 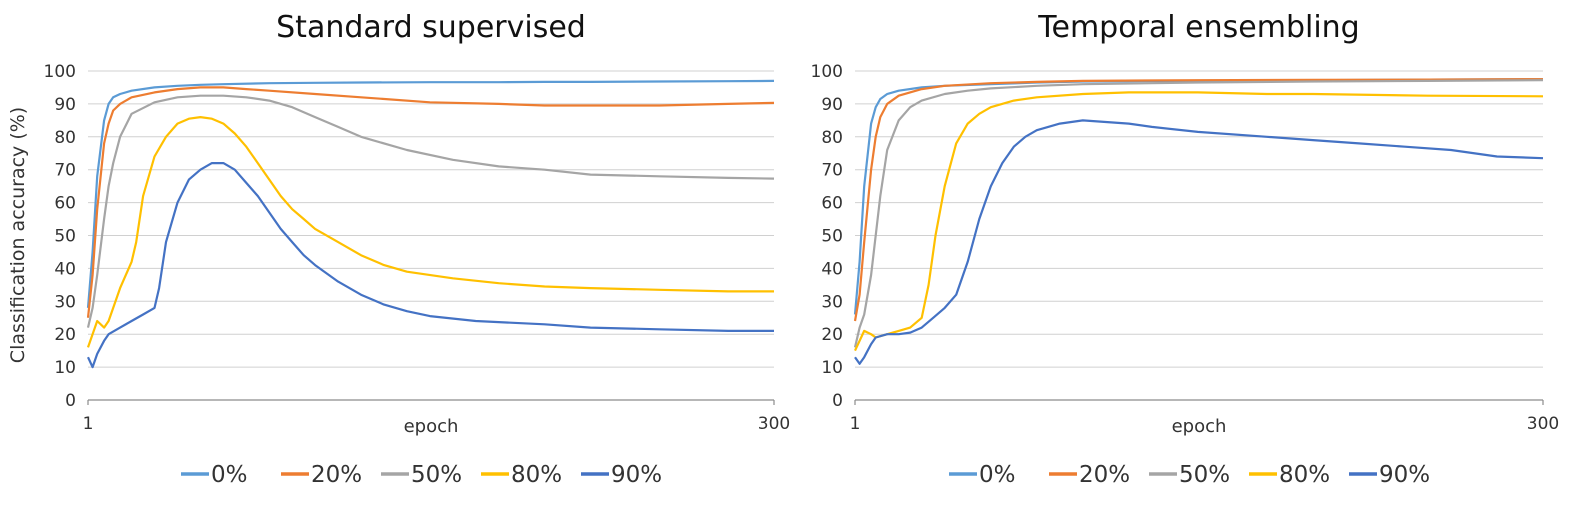 I want to click on chart-title: Temporal ensembling, so click(x=1198, y=27).